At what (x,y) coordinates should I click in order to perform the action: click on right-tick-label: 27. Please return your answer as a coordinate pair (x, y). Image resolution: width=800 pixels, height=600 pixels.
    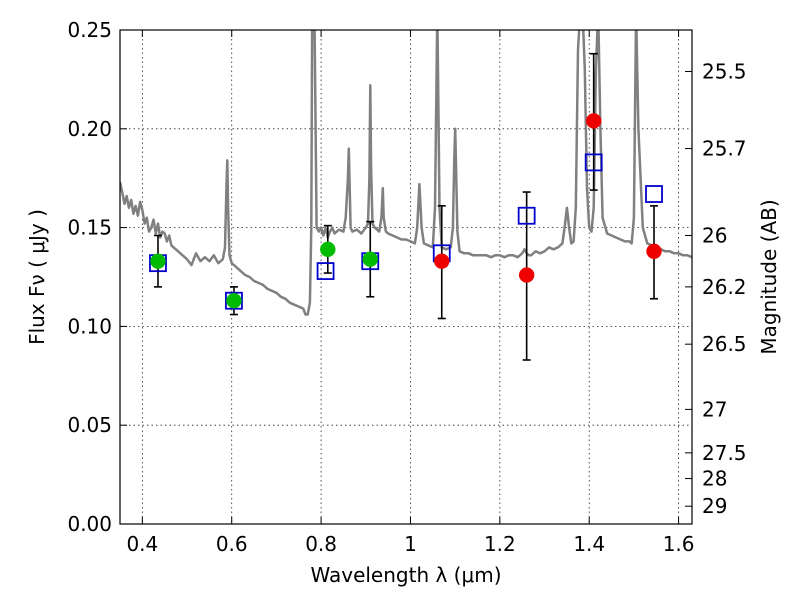
    Looking at the image, I should click on (714, 409).